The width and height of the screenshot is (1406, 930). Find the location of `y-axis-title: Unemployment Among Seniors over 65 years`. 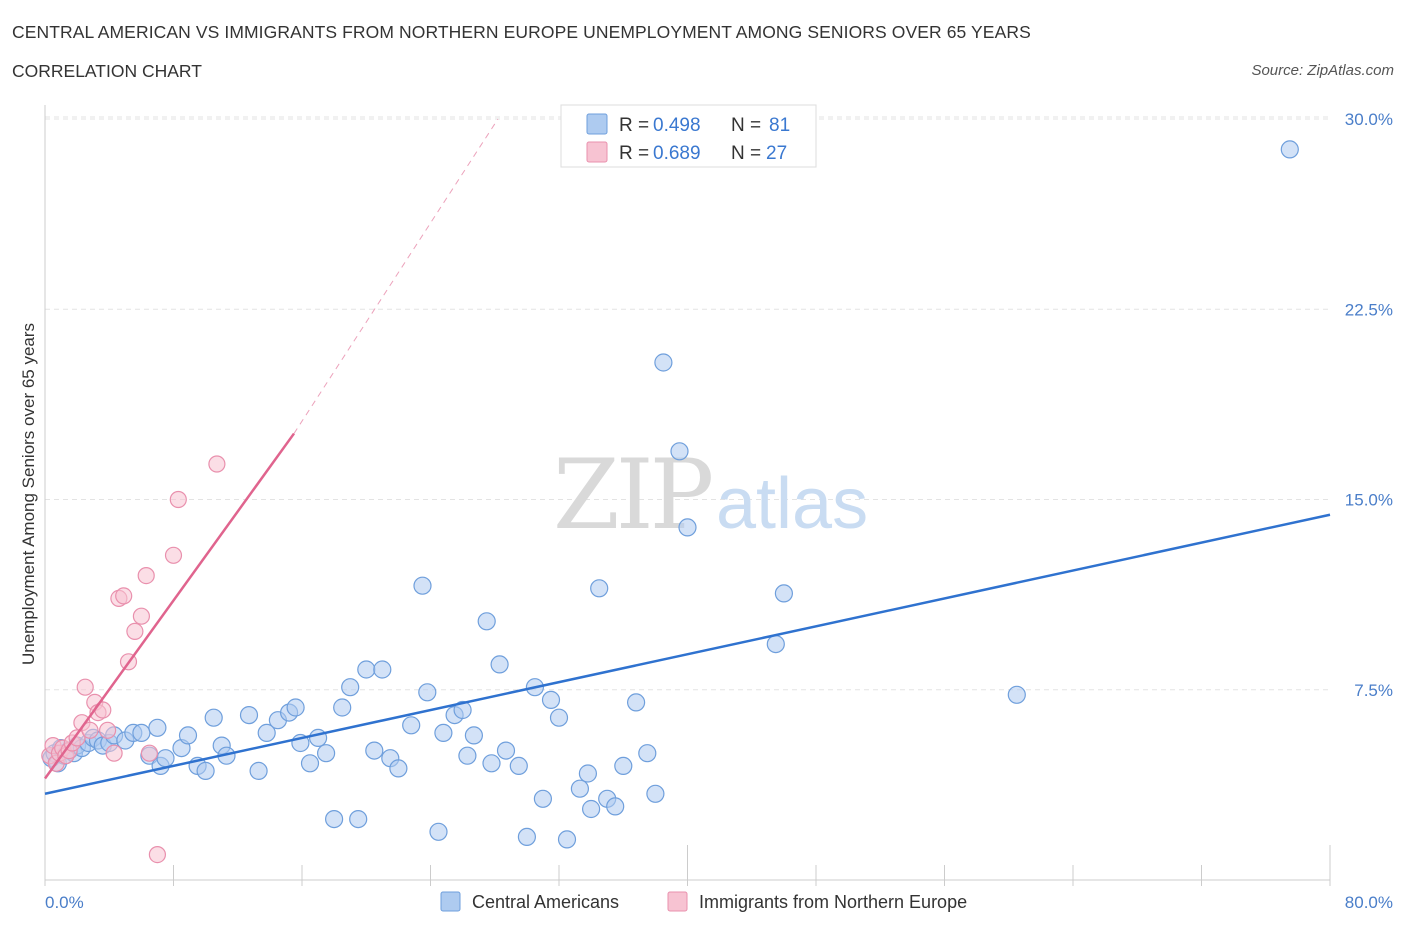

y-axis-title: Unemployment Among Seniors over 65 years is located at coordinates (28, 494).